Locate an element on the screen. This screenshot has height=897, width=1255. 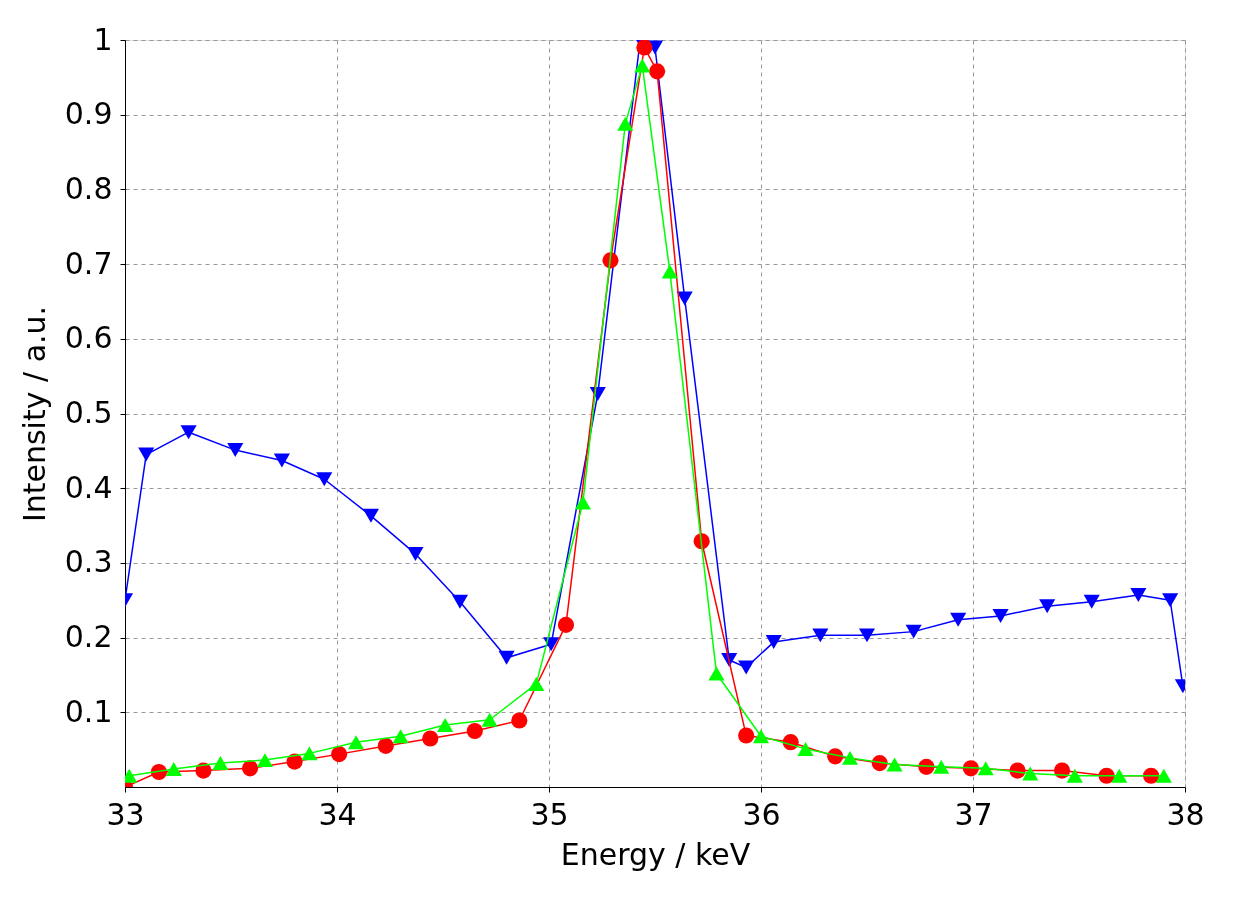
y-tick-label: 0.5 is located at coordinates (88, 412).